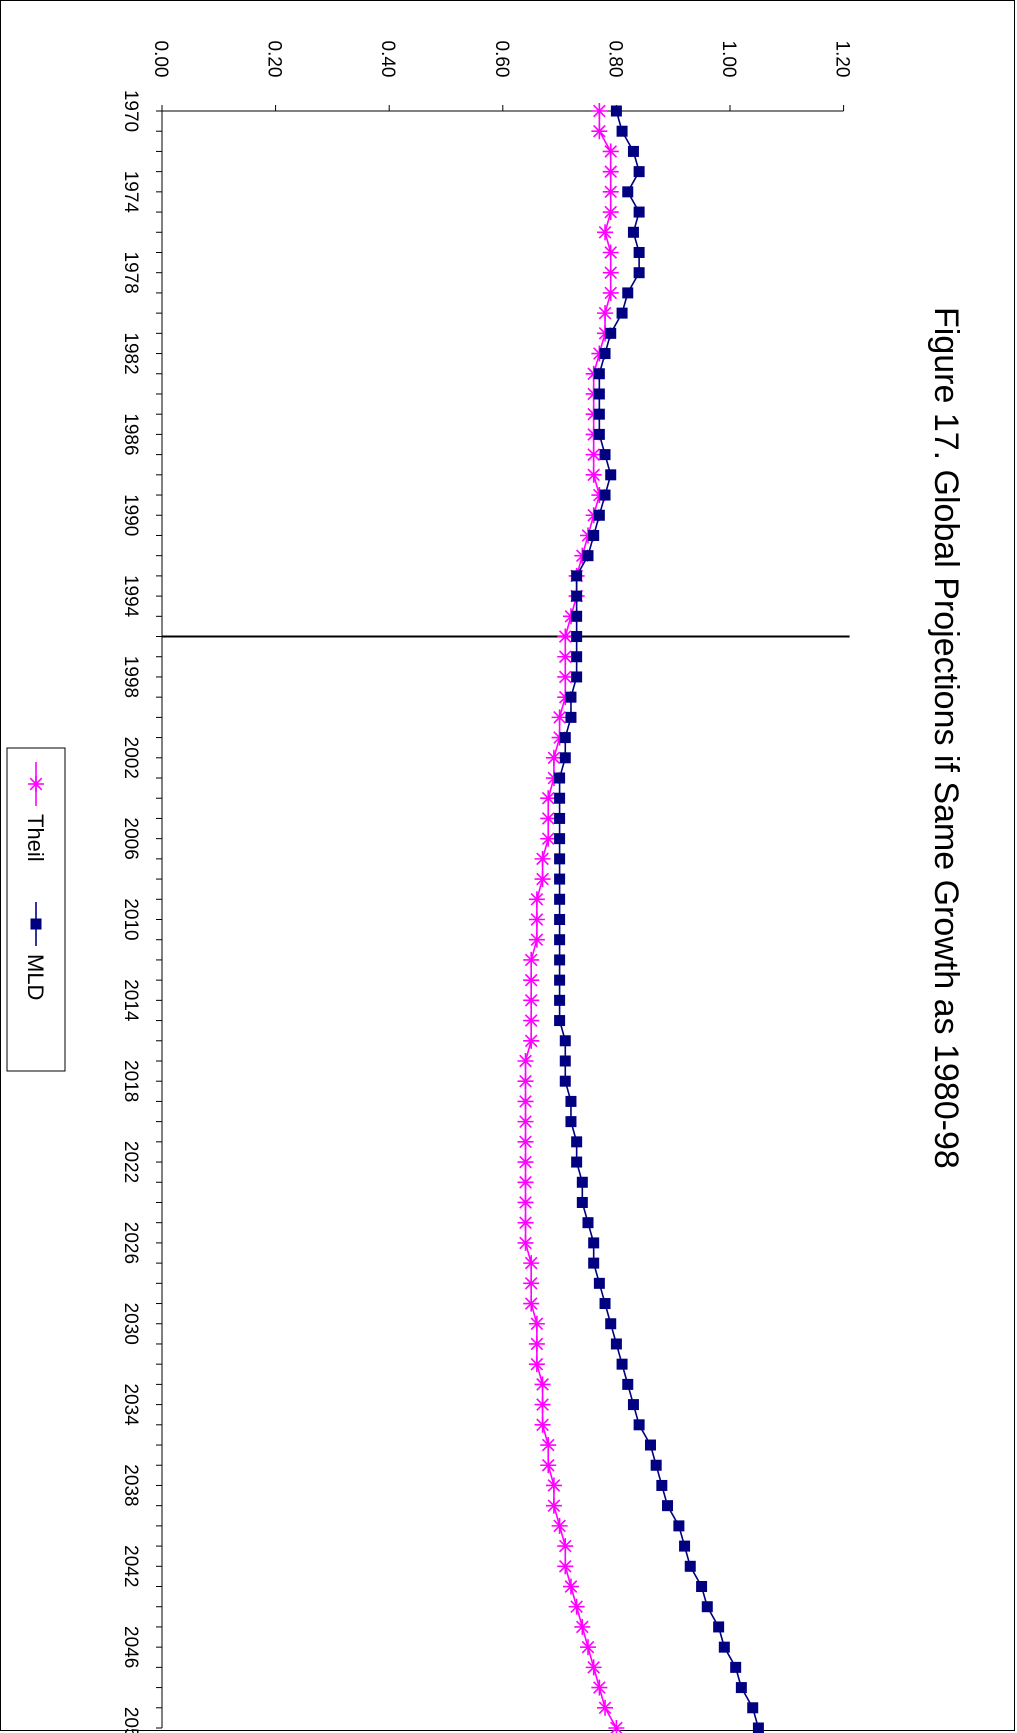 The image size is (1017, 1733). I want to click on year-tick-label: 2014, so click(130, 1000).